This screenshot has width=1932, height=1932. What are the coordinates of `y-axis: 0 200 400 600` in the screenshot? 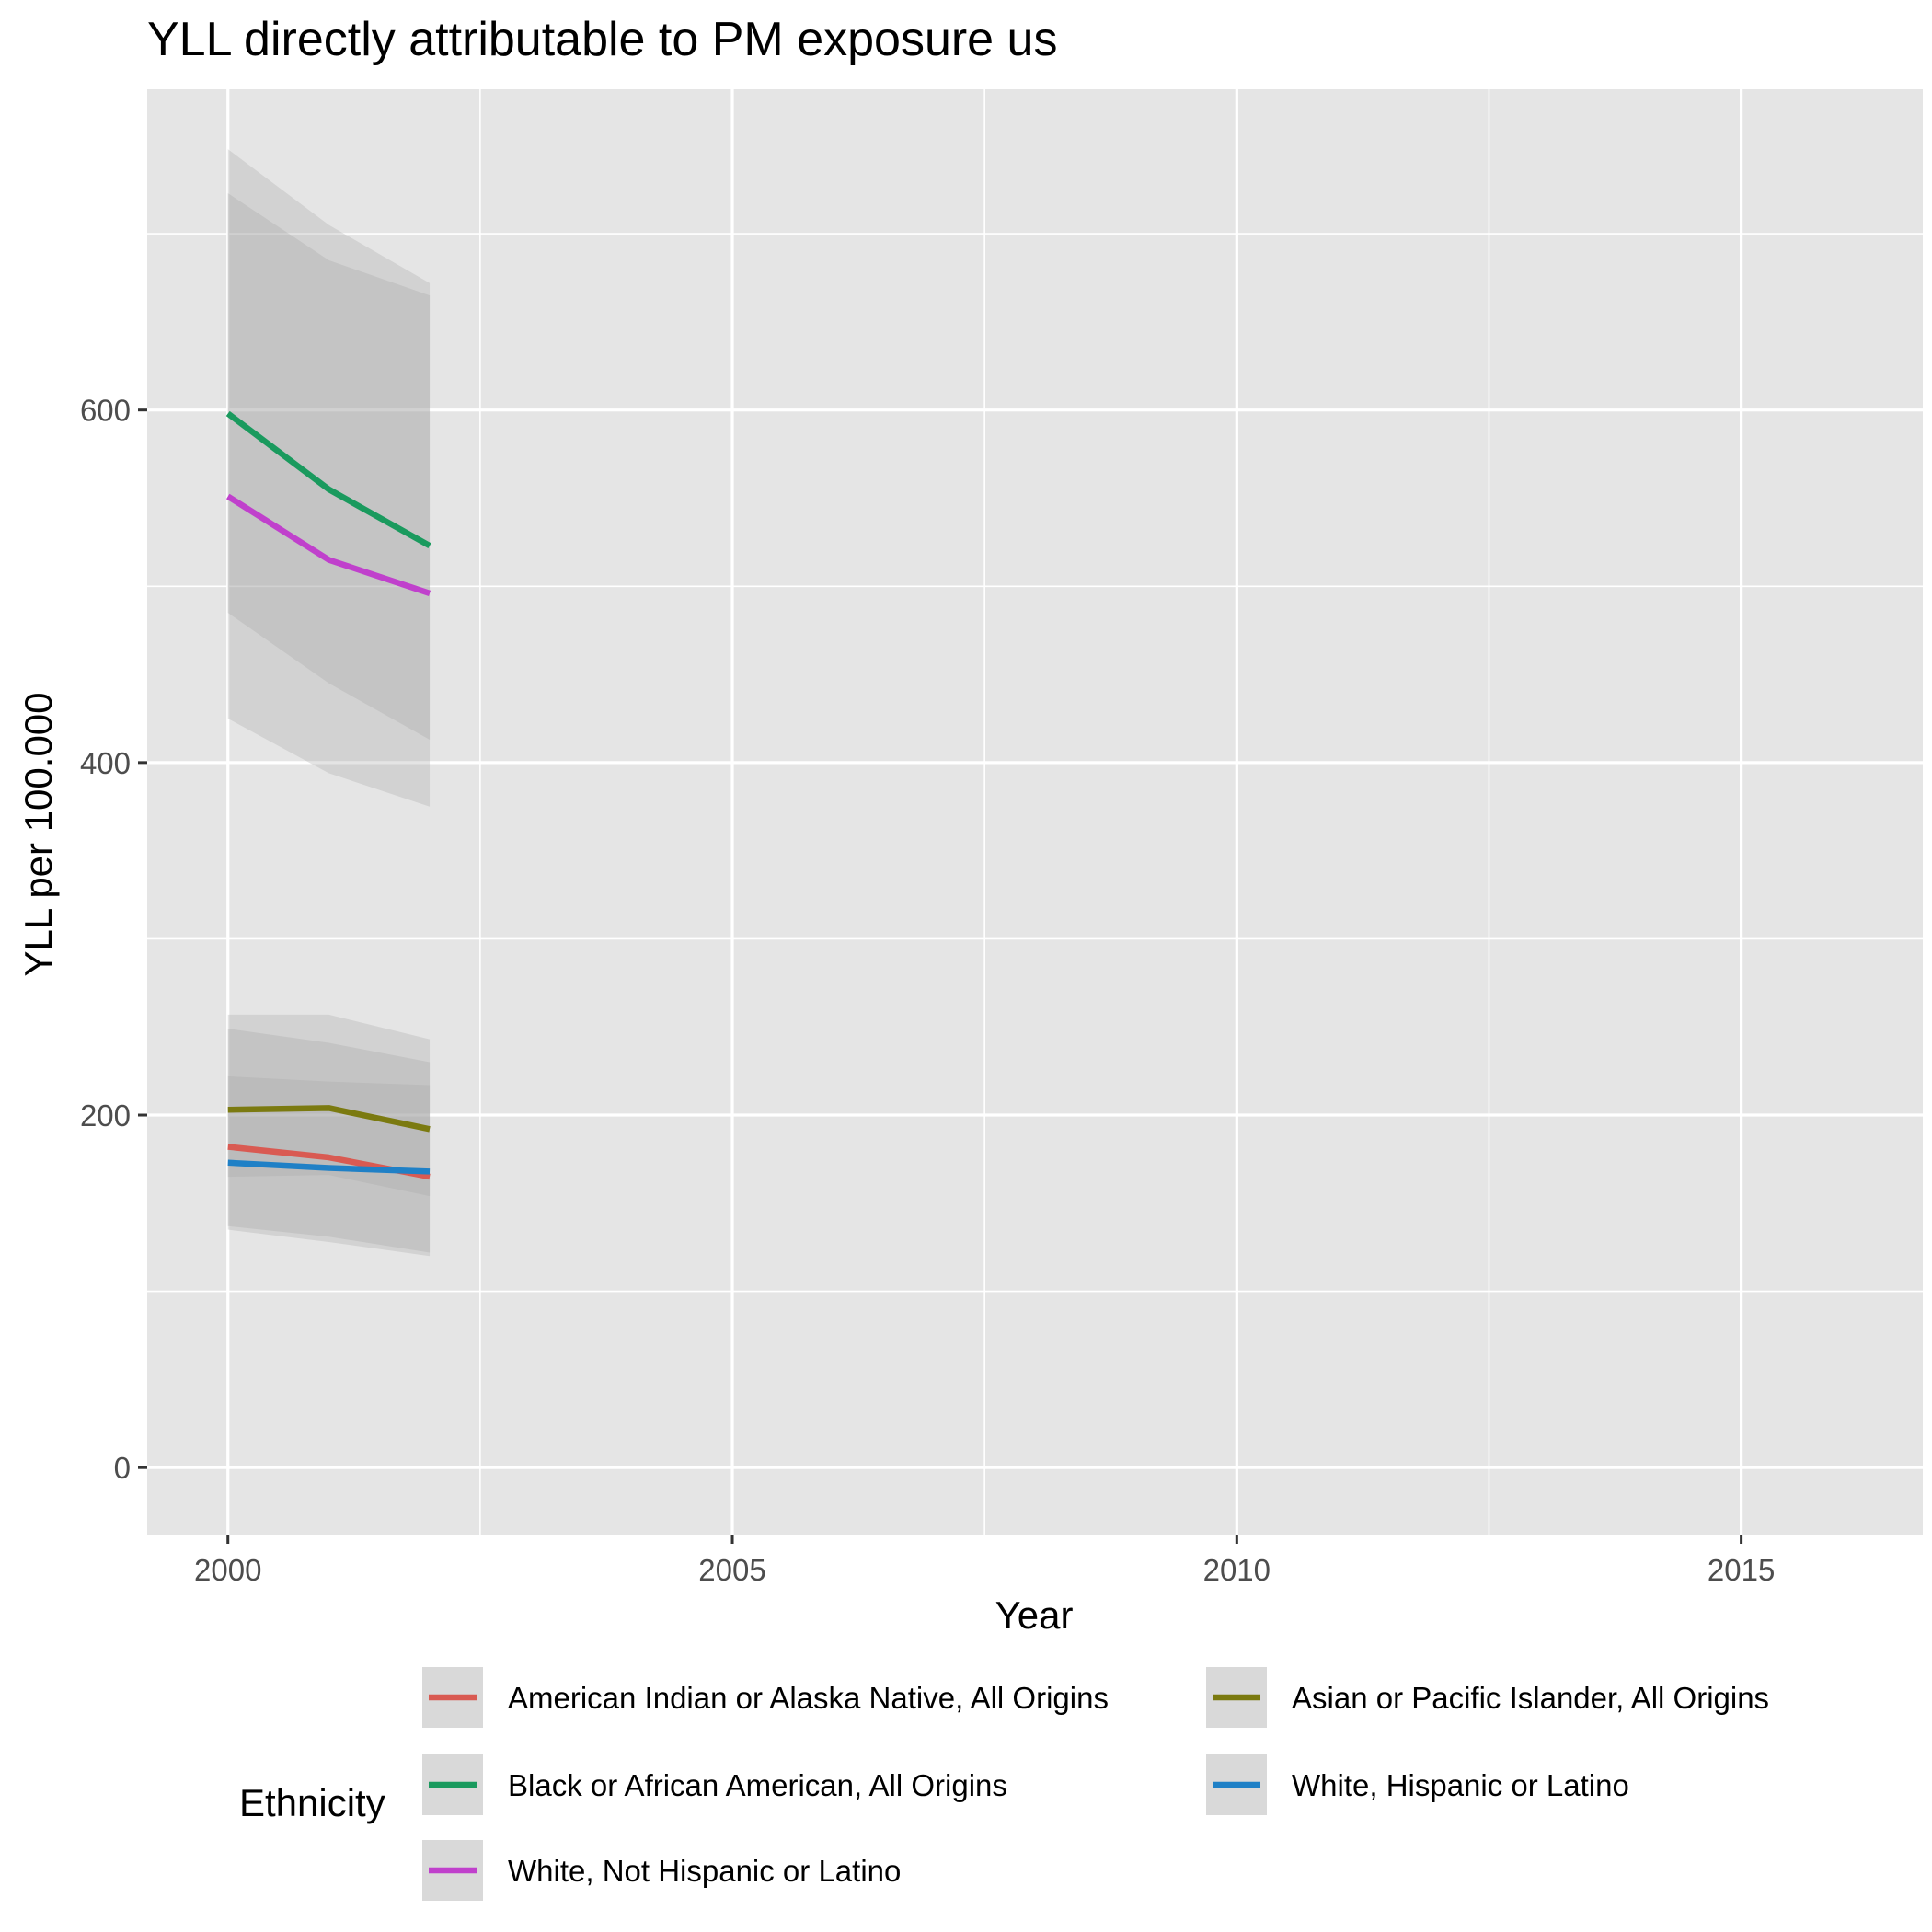 It's located at (113, 939).